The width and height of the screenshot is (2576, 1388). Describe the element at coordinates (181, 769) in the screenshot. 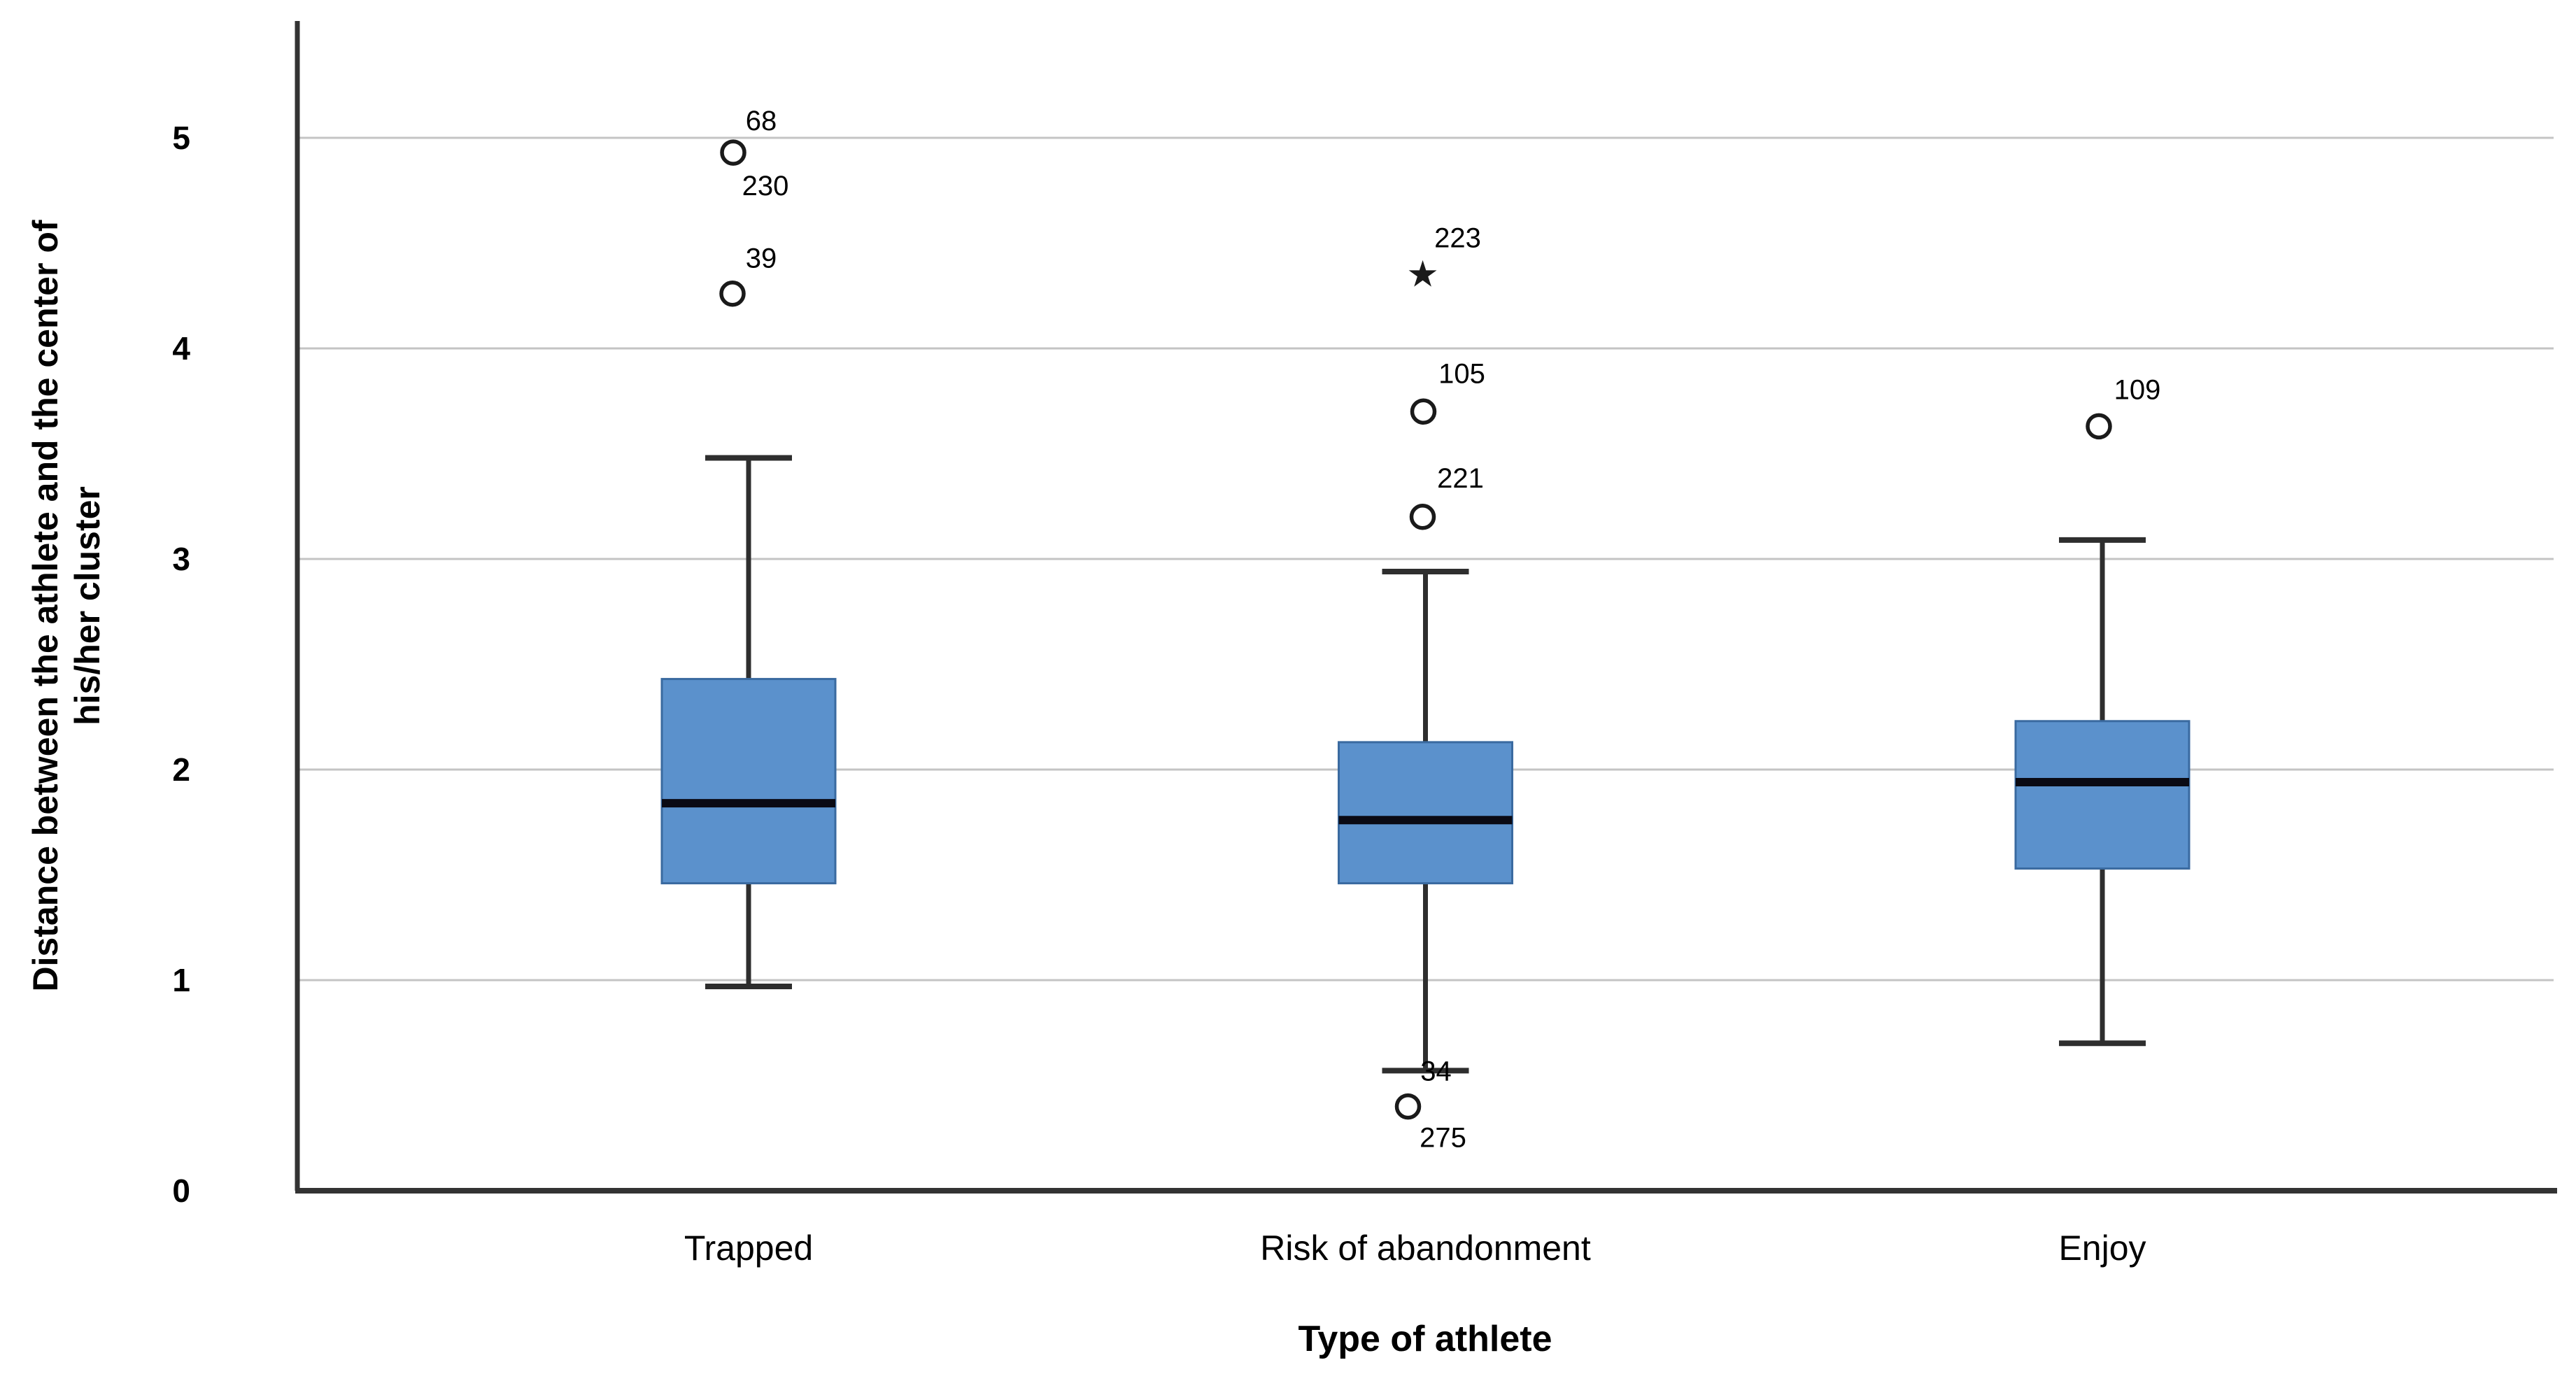

I see `y-tick-label-2: 2` at that location.